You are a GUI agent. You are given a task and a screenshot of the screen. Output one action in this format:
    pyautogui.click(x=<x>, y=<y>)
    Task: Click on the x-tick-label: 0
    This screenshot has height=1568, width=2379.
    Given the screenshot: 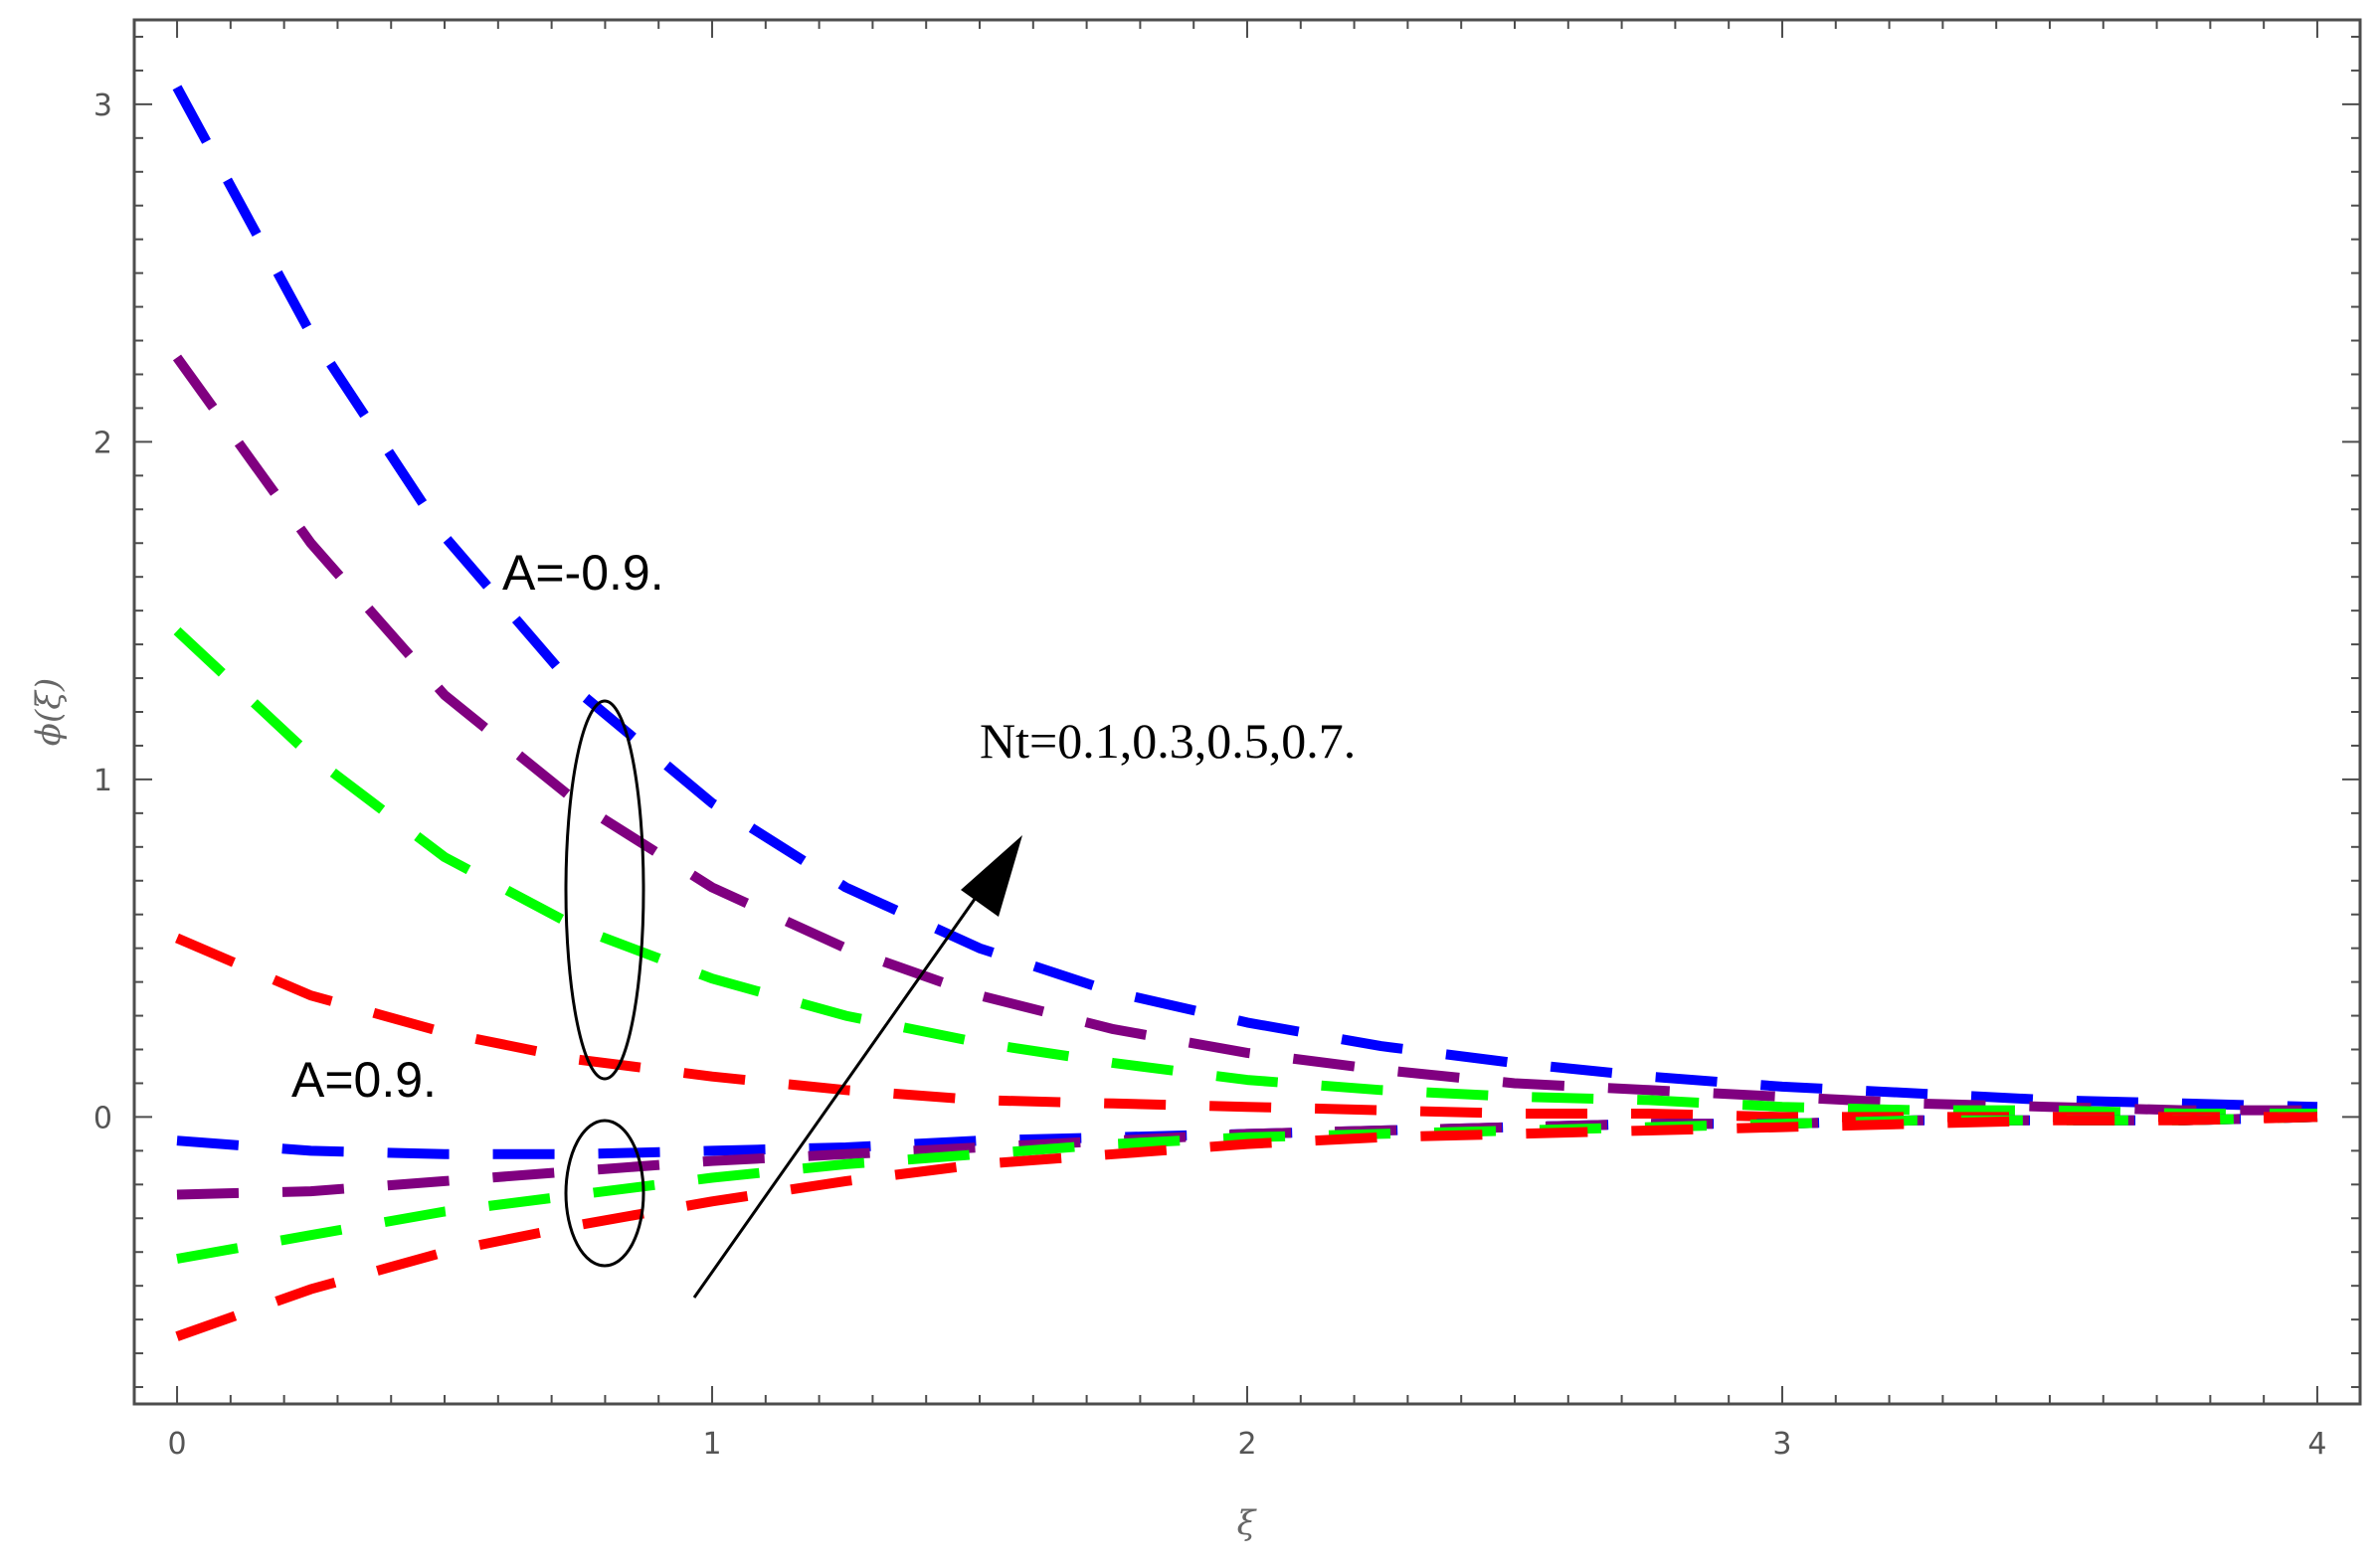 What is the action you would take?
    pyautogui.click(x=176, y=1444)
    